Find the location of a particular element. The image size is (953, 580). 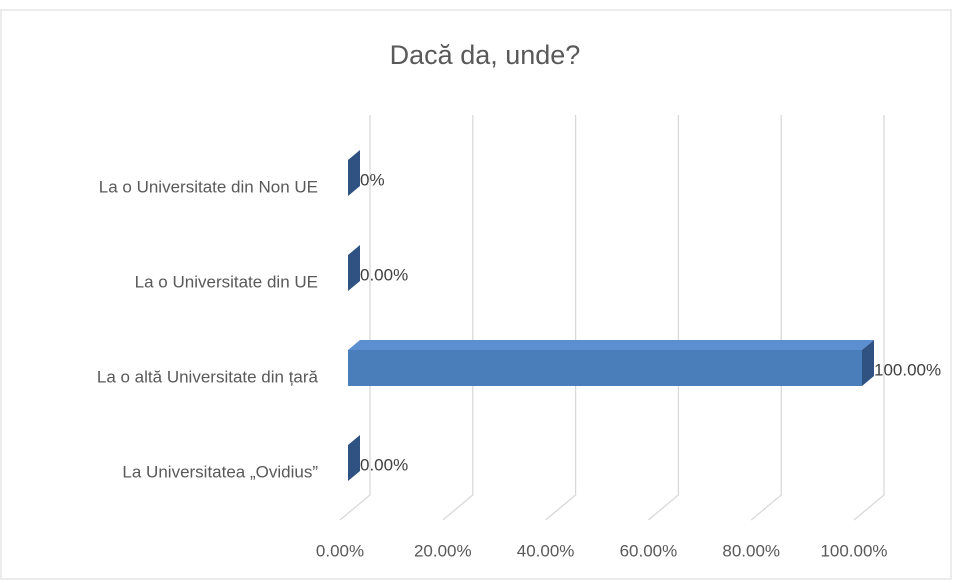

category-label: La o altă Universitate din țară is located at coordinates (208, 376).